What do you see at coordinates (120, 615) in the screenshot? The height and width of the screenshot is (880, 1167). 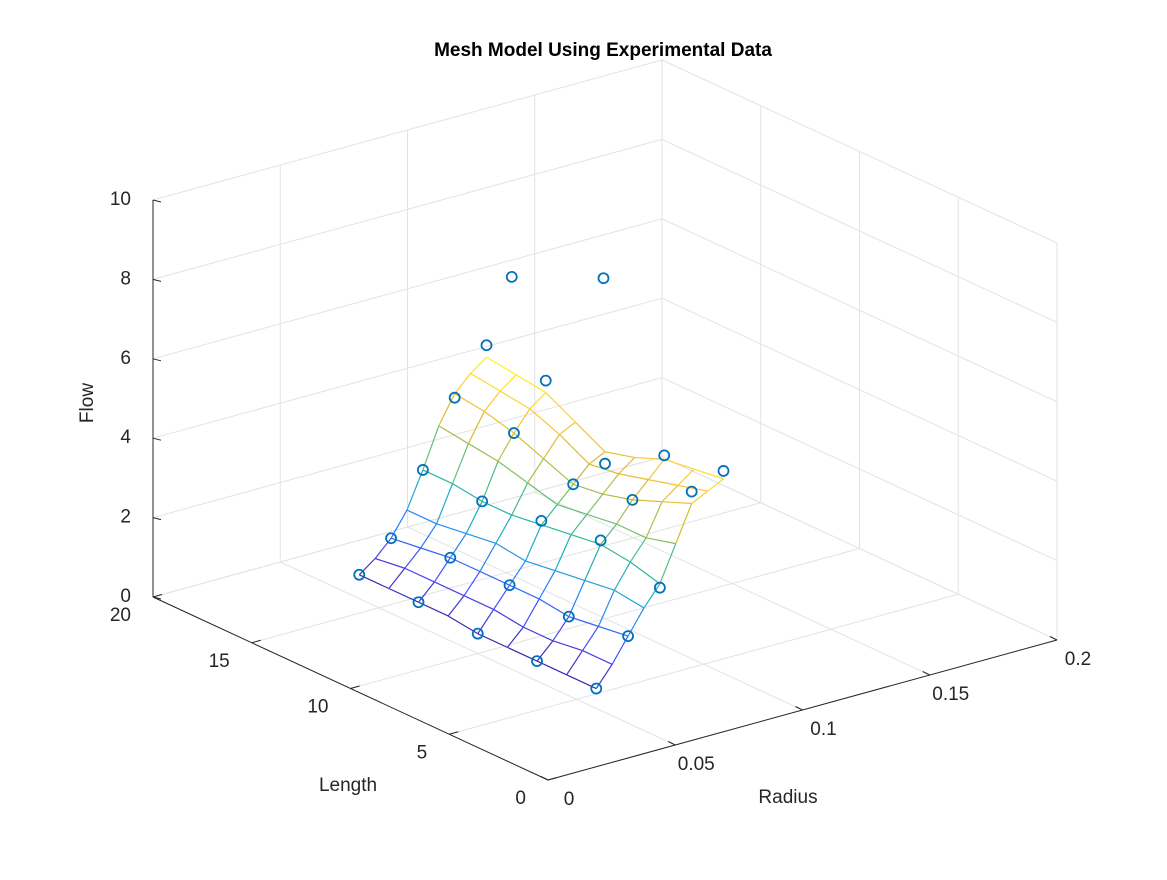 I see `y-tick-label: 20` at bounding box center [120, 615].